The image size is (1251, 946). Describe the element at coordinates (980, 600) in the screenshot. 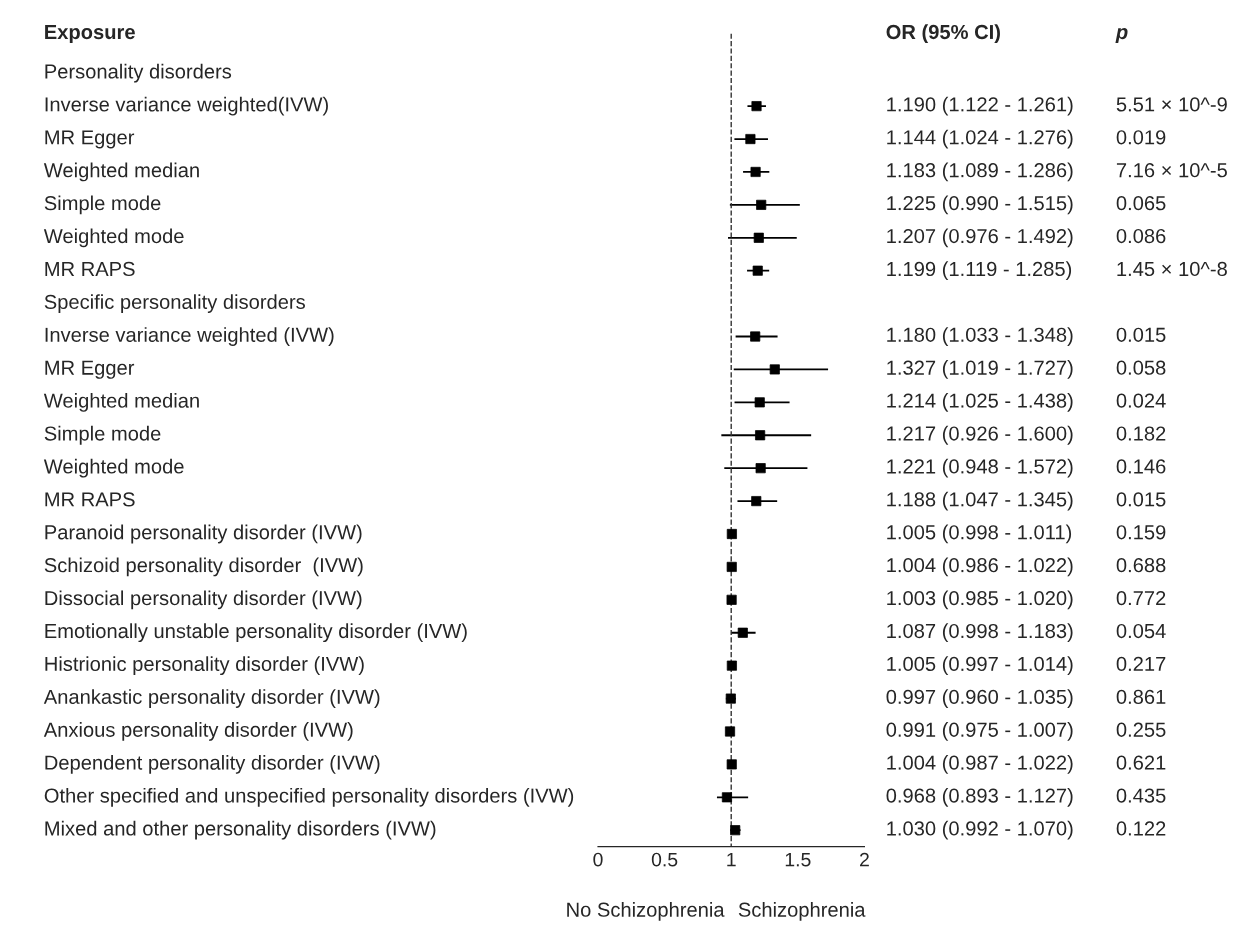

I see `data-label: 1.003 (0.985 - 1.020)` at that location.